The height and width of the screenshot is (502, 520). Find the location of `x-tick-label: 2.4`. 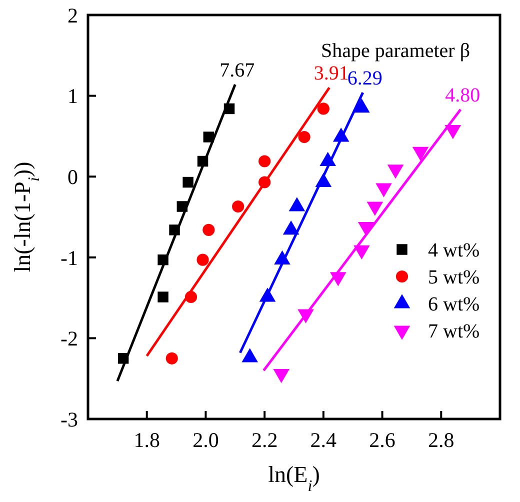

x-tick-label: 2.4 is located at coordinates (324, 440).